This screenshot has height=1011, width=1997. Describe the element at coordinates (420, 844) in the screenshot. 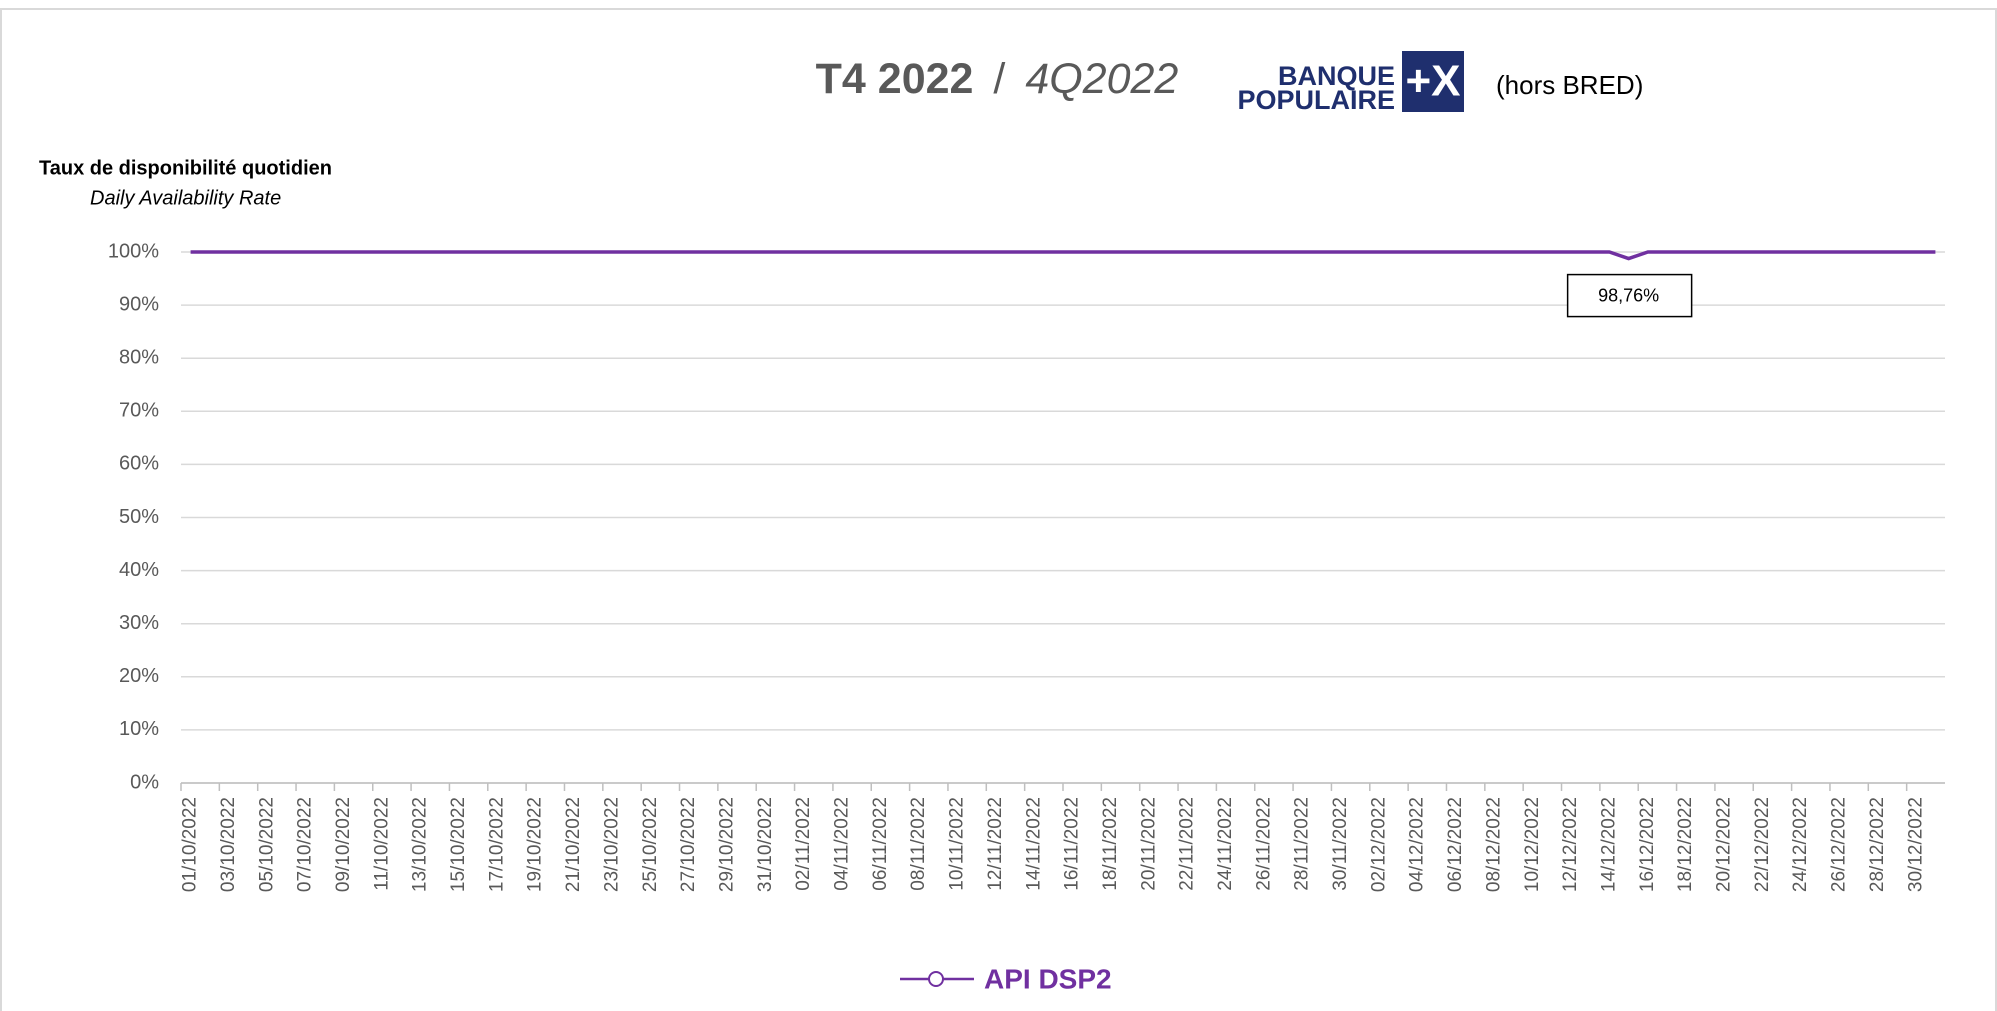

I see `x-tick-label: 13/10/2022` at that location.